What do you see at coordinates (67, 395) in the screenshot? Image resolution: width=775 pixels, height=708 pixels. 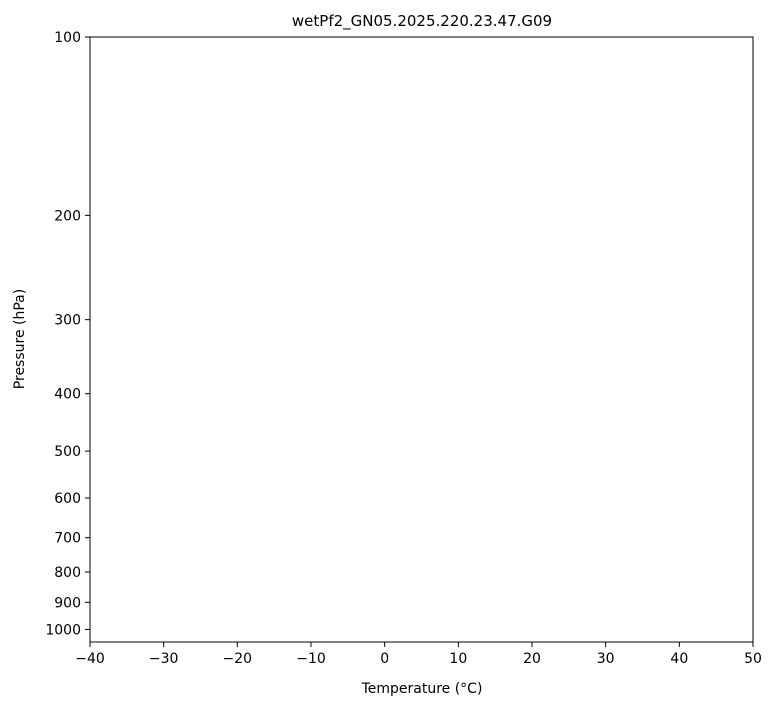 I see `y-tick-label: 400` at bounding box center [67, 395].